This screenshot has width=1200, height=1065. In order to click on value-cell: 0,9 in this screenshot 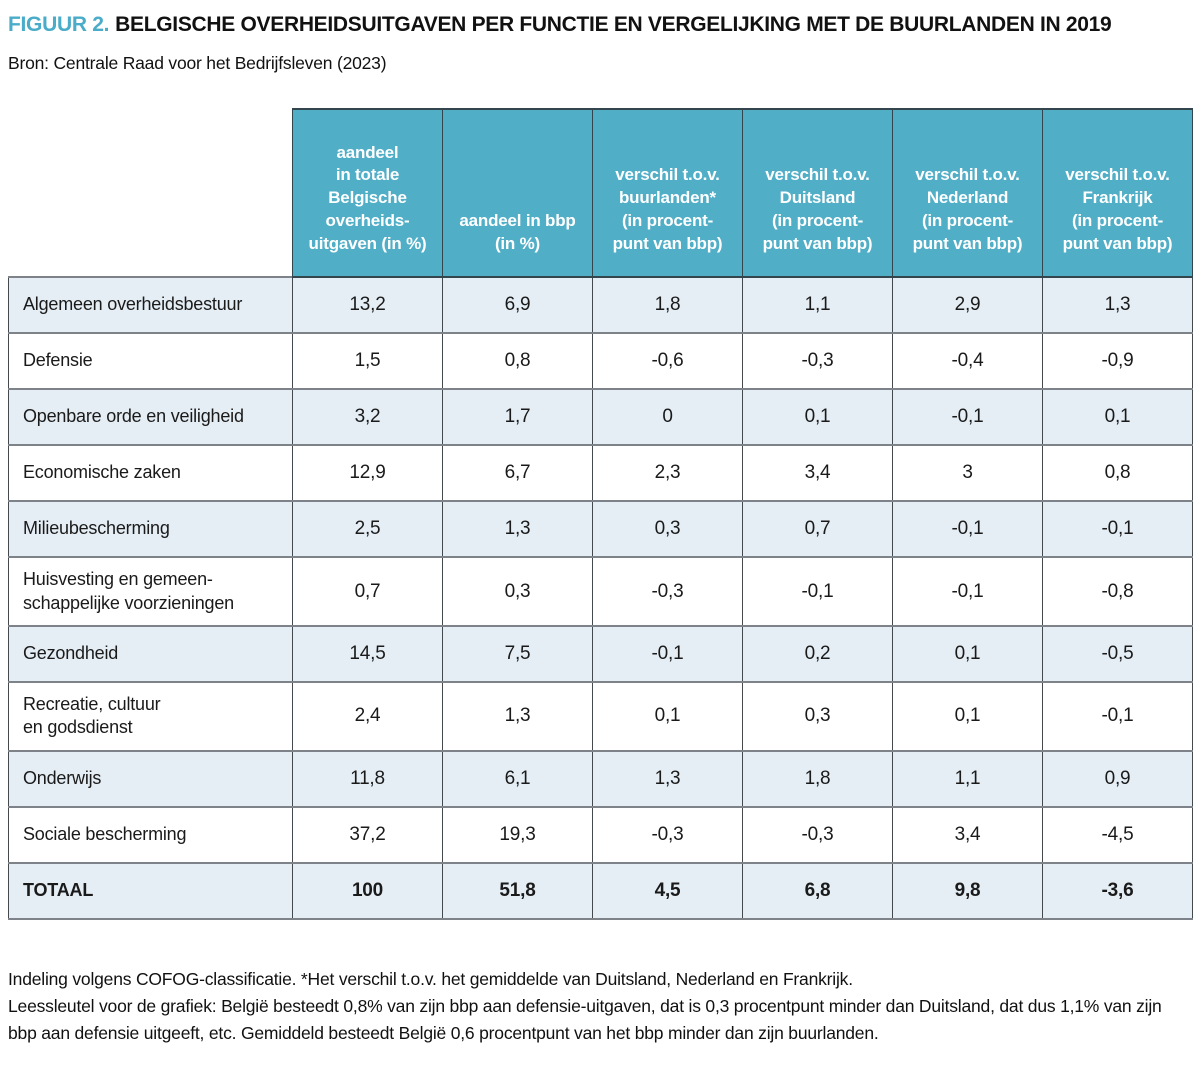, I will do `click(1117, 778)`.